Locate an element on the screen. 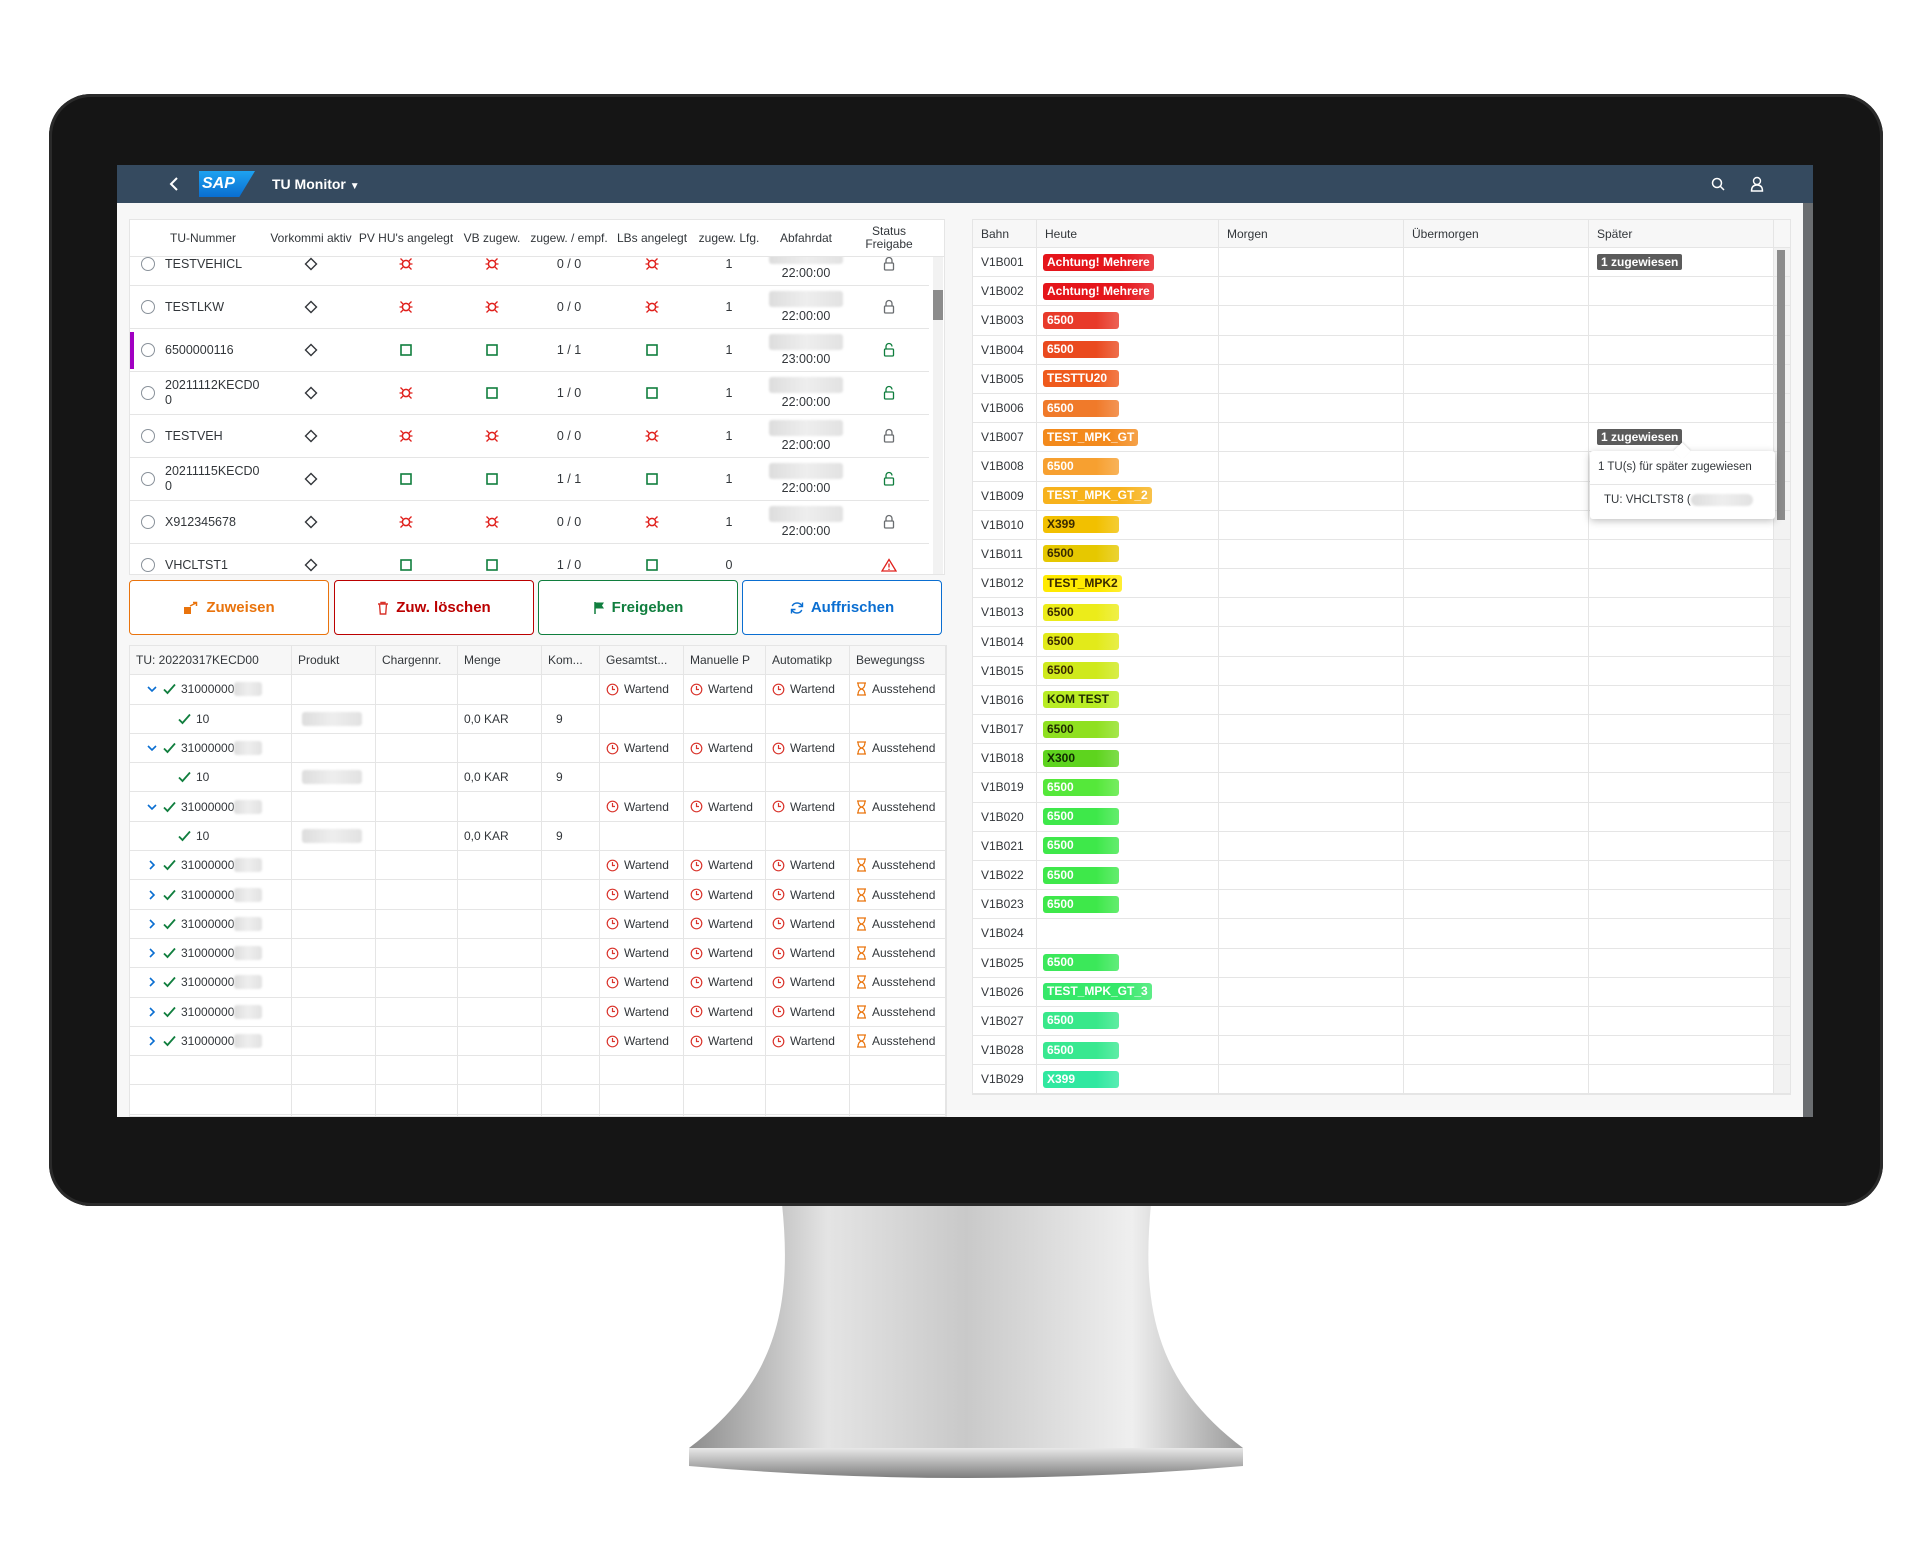  sap-logo: SAP is located at coordinates (227, 184).